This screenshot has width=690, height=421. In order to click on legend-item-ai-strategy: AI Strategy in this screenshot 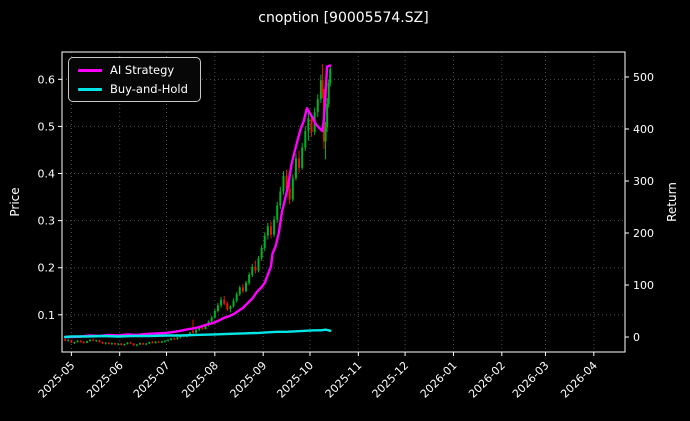, I will do `click(133, 70)`.